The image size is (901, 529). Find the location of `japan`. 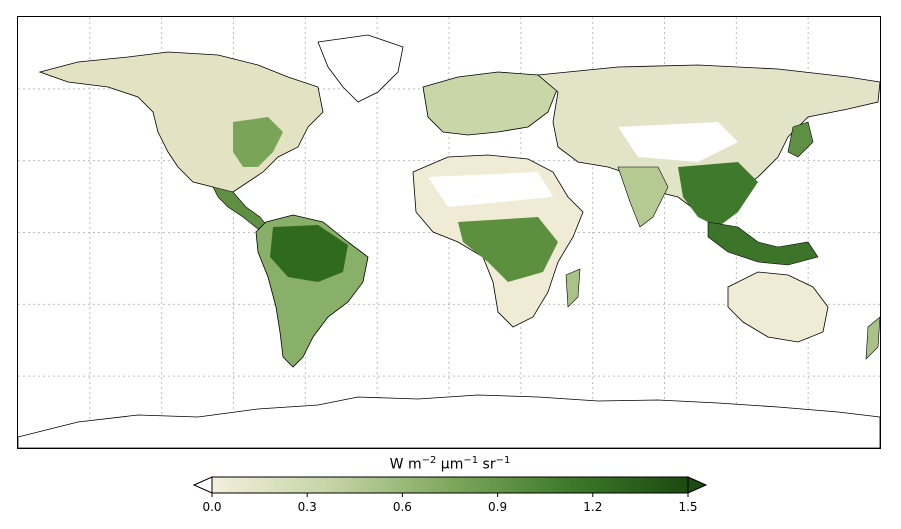

japan is located at coordinates (800, 139).